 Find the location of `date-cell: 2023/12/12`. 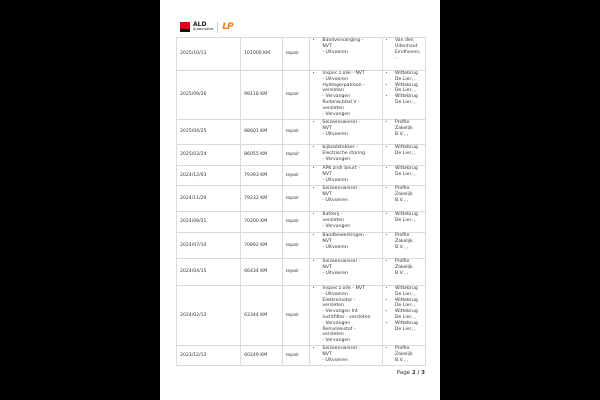

date-cell: 2023/12/12 is located at coordinates (208, 355).